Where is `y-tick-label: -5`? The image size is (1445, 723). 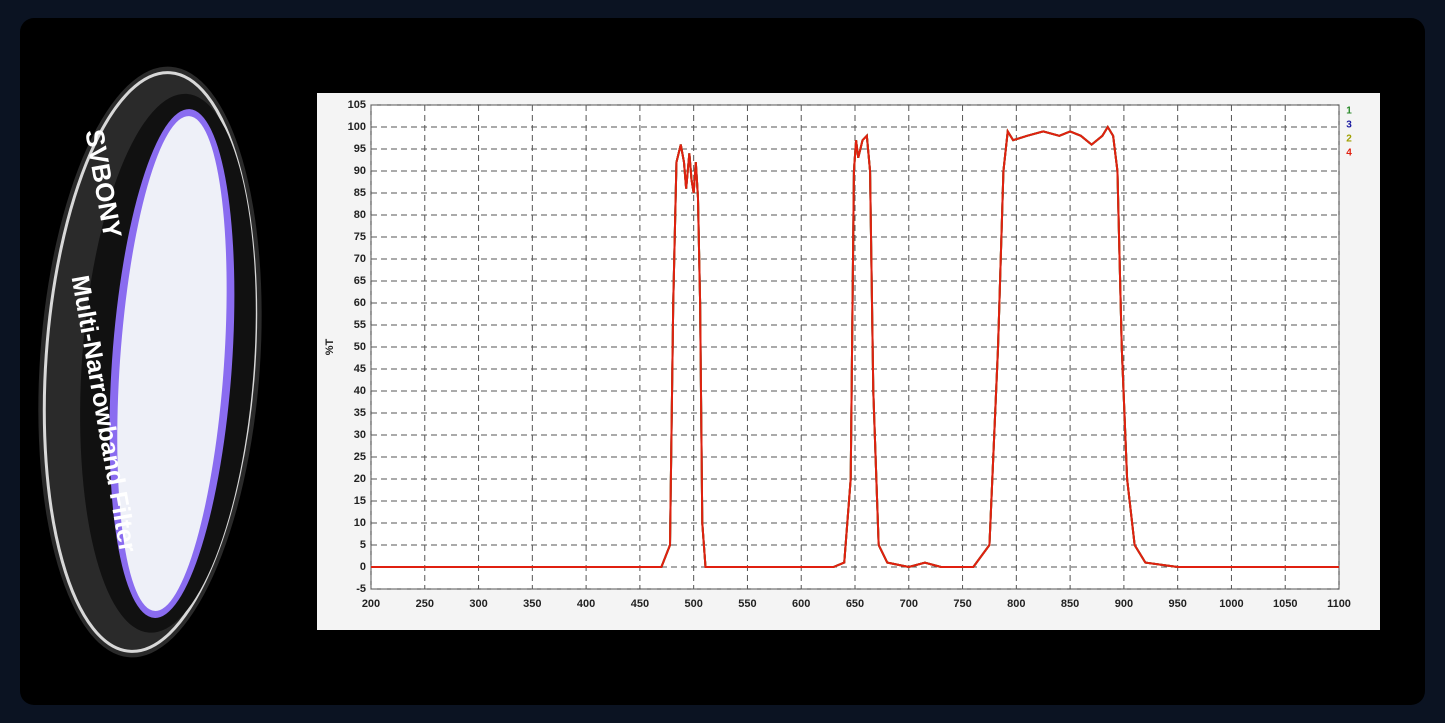
y-tick-label: -5 is located at coordinates (361, 589).